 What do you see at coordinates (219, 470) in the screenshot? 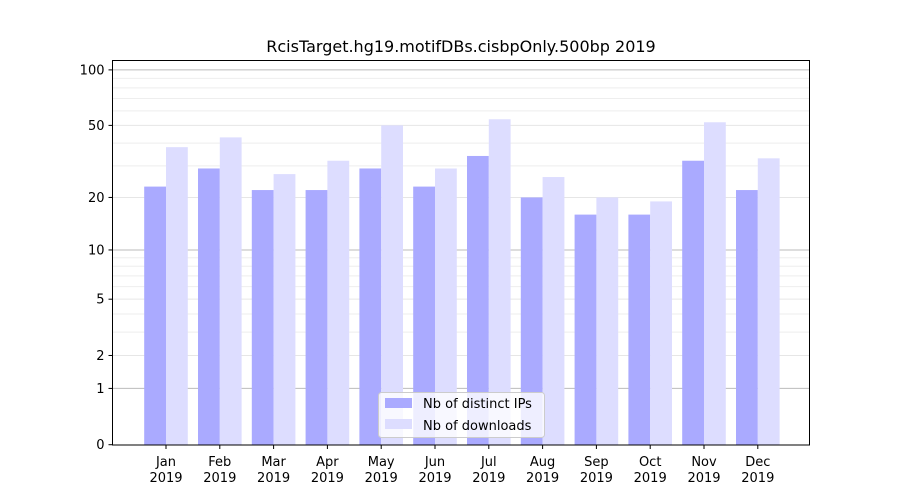
I see `x-tick-label: Feb 2019` at bounding box center [219, 470].